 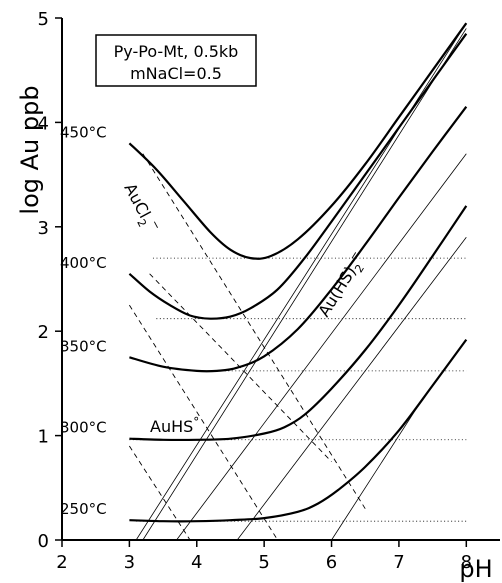 What do you see at coordinates (43, 332) in the screenshot?
I see `y-tick-label-2: 2` at bounding box center [43, 332].